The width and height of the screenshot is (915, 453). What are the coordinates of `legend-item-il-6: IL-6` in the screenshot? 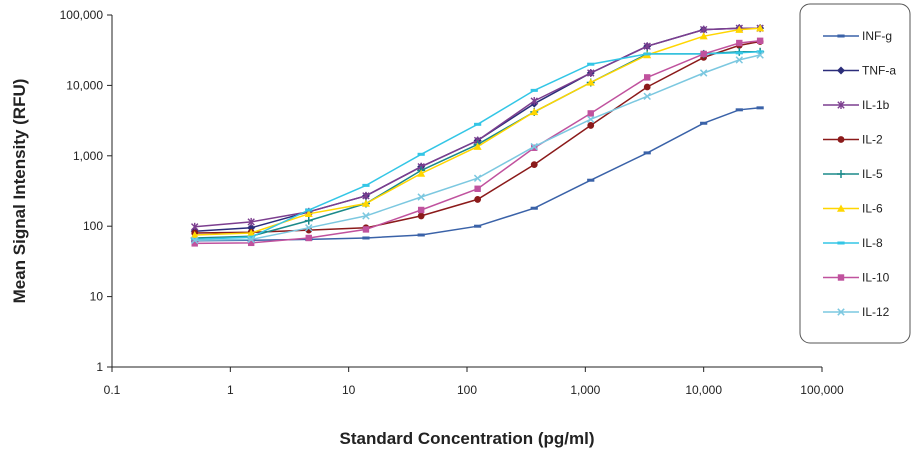 It's located at (853, 209).